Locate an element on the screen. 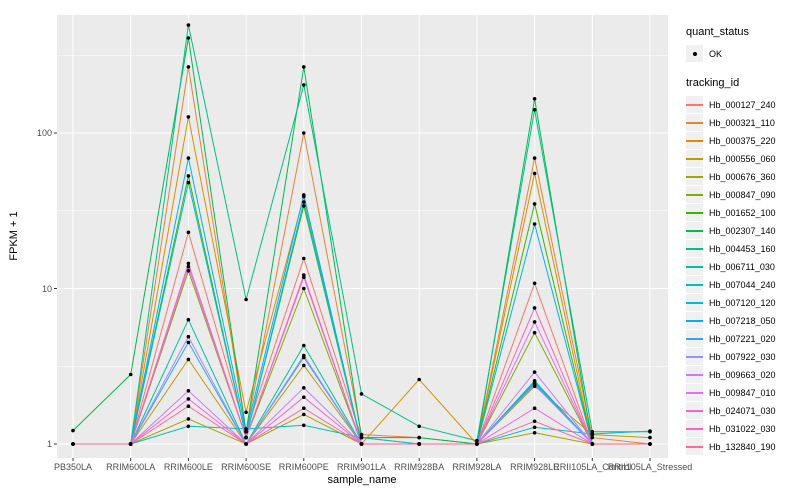  legend-item-label: Hb_002307_140 is located at coordinates (742, 230).